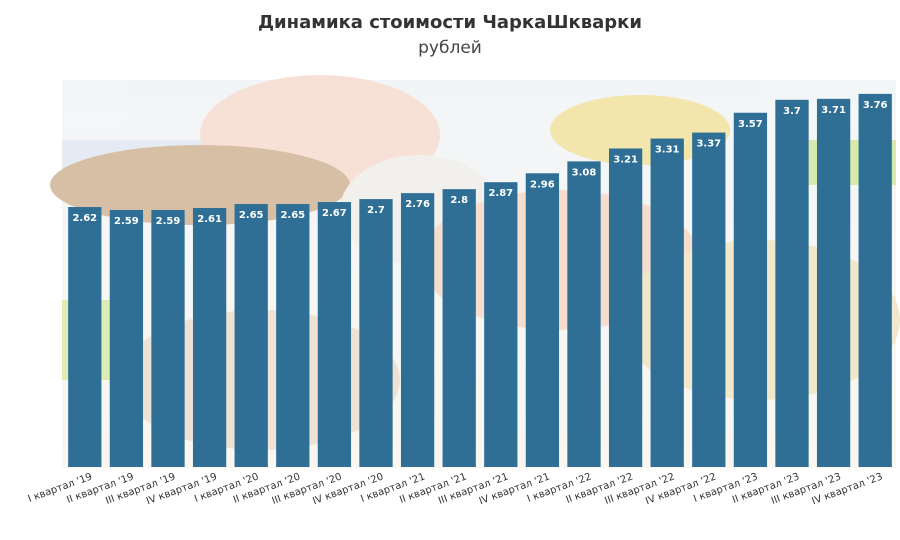 The image size is (900, 540). I want to click on data-label: 2.62, so click(84, 218).